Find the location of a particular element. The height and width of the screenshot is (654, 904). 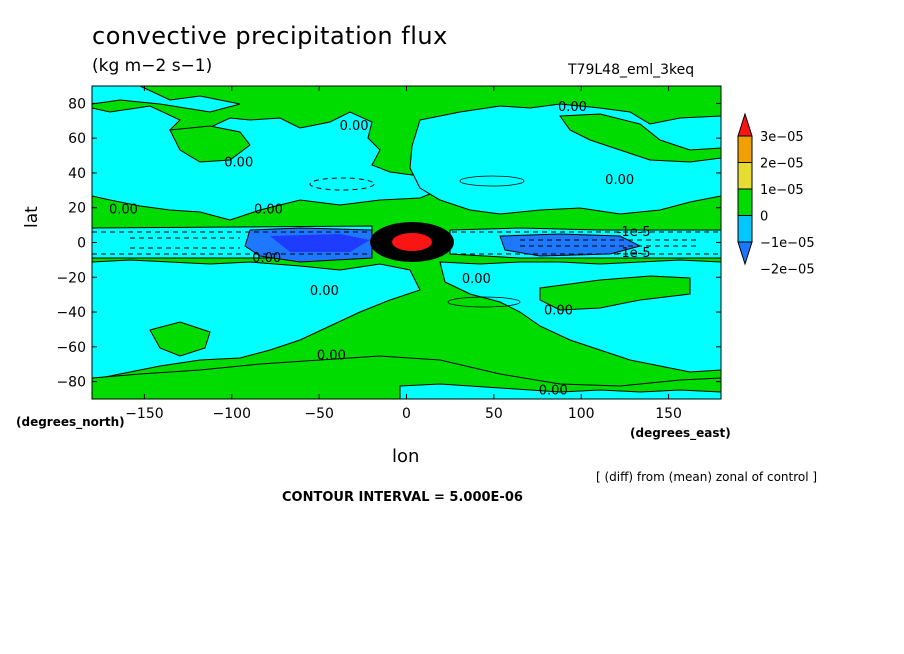

x-tick-label: −100 is located at coordinates (232, 414).